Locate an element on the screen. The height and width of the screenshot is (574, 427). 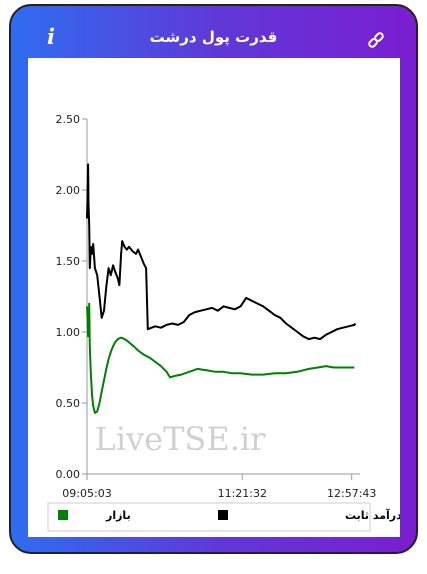
watermark: LiveTSE.ir is located at coordinates (181, 439).